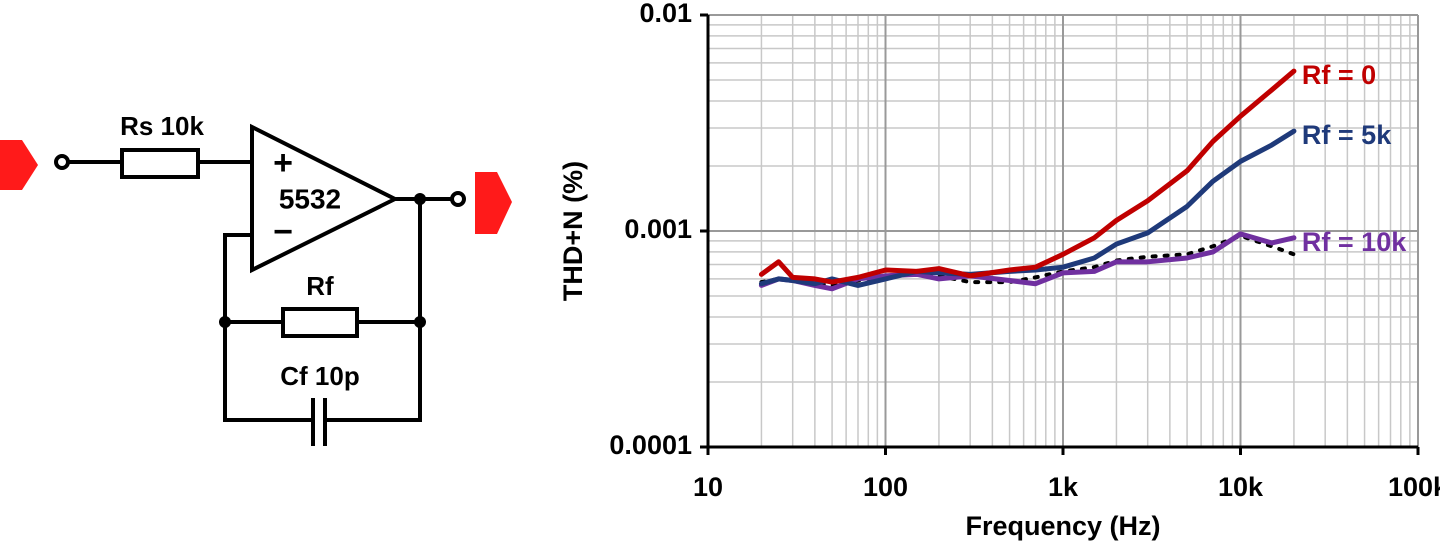 This screenshot has width=1440, height=548. I want to click on x-tick-label: 100, so click(885, 487).